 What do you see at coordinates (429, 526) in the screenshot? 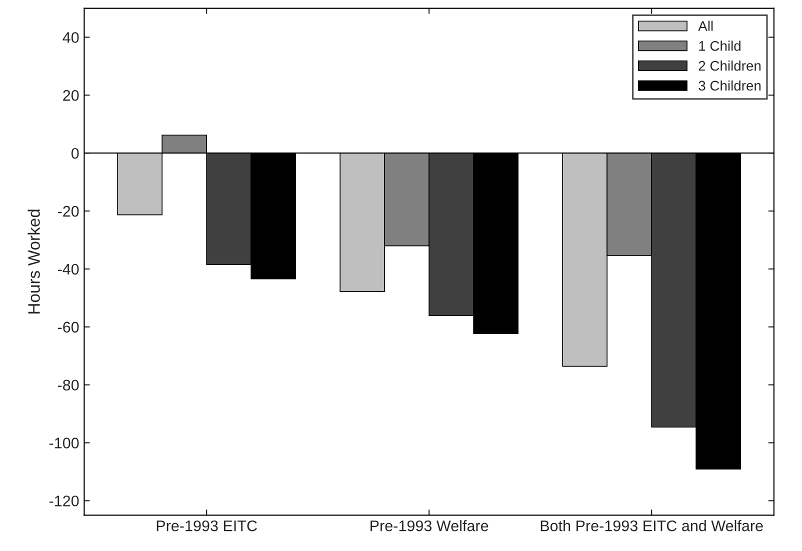
I see `x-tick-label: Pre-1993 Welfare` at bounding box center [429, 526].